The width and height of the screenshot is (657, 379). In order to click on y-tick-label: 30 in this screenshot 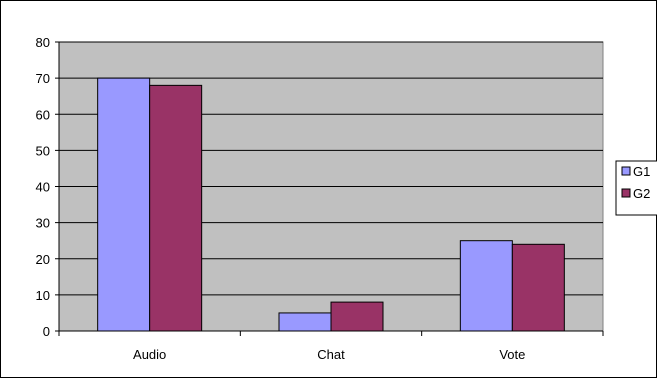, I will do `click(43, 223)`.